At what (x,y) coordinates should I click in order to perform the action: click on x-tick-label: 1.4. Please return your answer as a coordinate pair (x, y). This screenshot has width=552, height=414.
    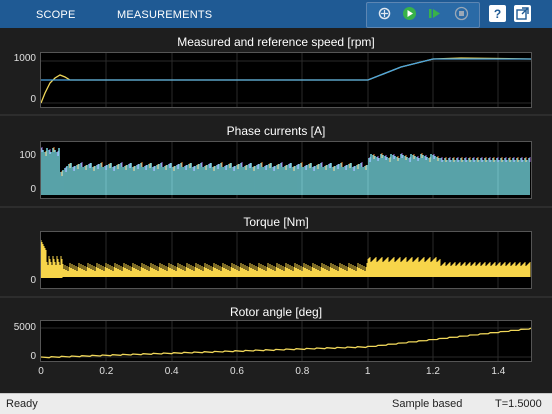
    Looking at the image, I should click on (498, 371).